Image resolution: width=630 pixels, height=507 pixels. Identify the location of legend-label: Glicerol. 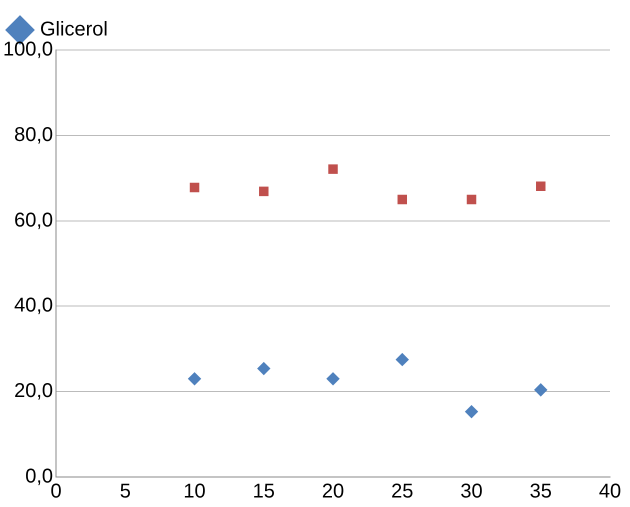
(74, 29).